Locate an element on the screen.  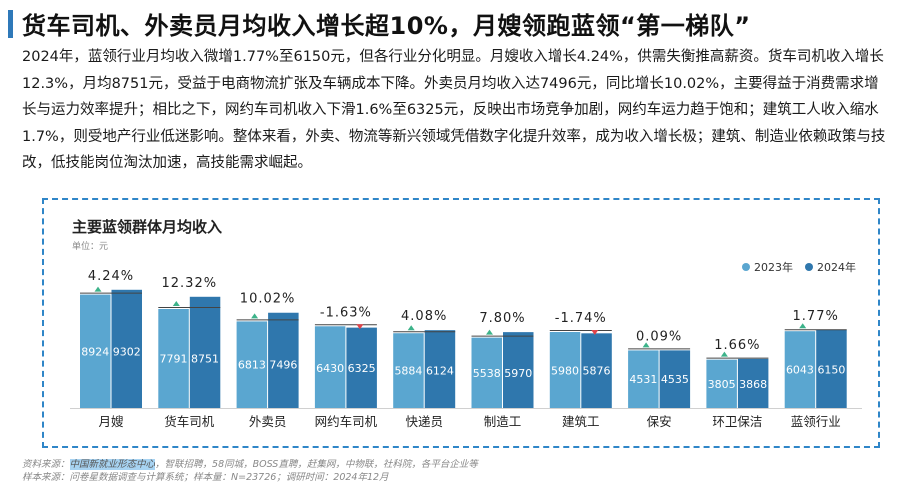
category-label: 网约车司机 is located at coordinates (346, 421).